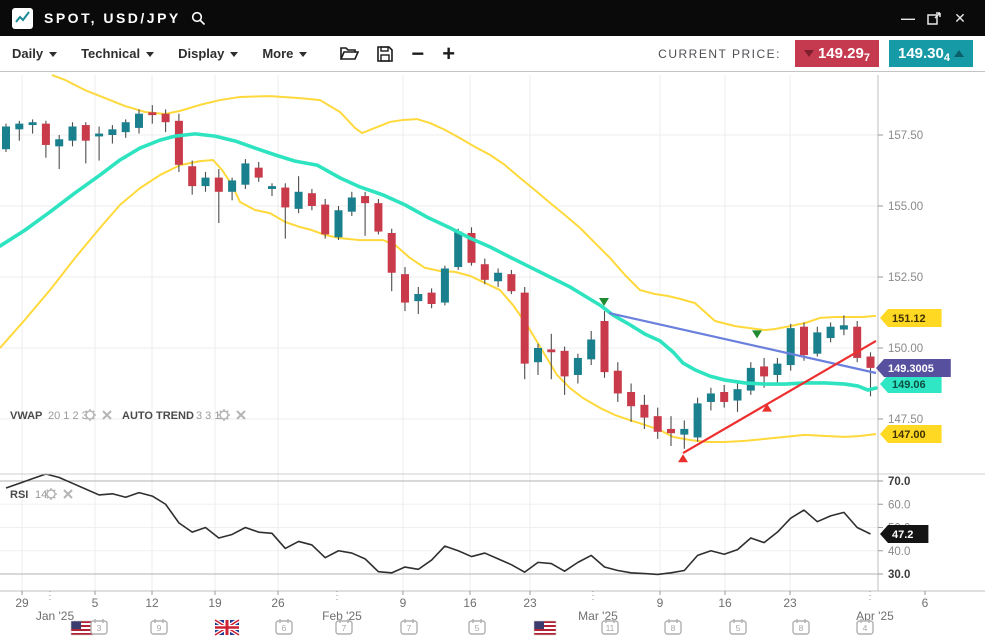 Image resolution: width=985 pixels, height=639 pixels. Describe the element at coordinates (905, 420) in the screenshot. I see `svg-text: 147.50` at that location.